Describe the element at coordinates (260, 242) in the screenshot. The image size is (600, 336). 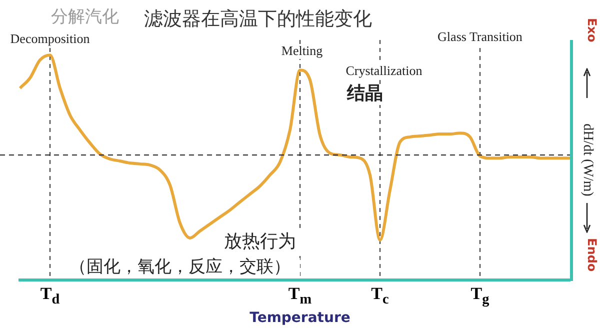
I see `annotation: 放热行为` at that location.